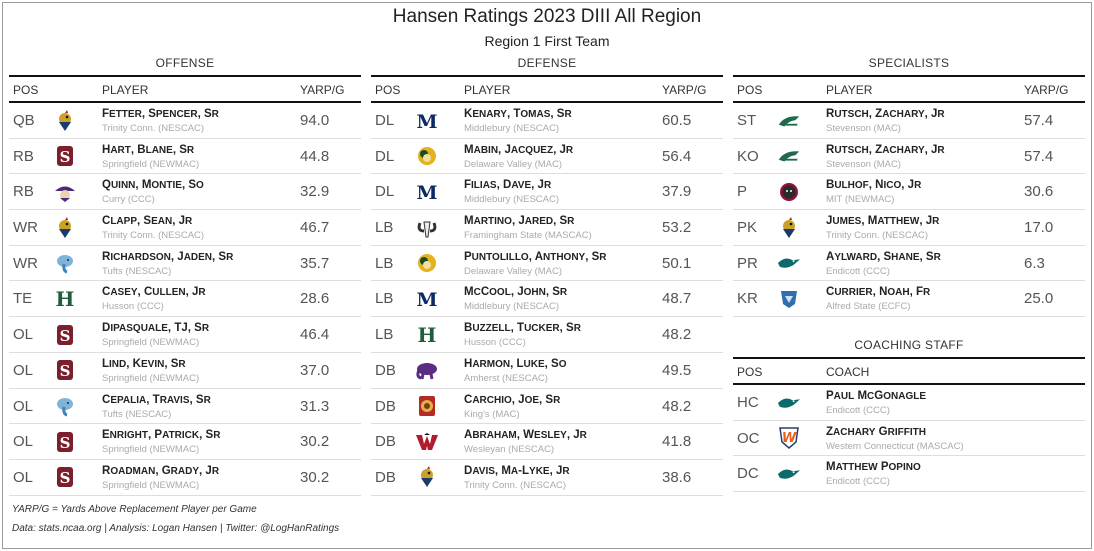  What do you see at coordinates (858, 410) in the screenshot?
I see `team-conference: Endicott (CCC)` at bounding box center [858, 410].